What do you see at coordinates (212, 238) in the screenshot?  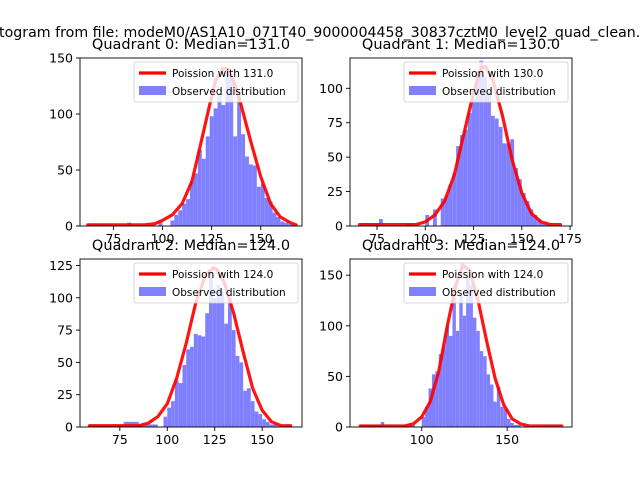 I see `x-tick-label: 125` at bounding box center [212, 238].